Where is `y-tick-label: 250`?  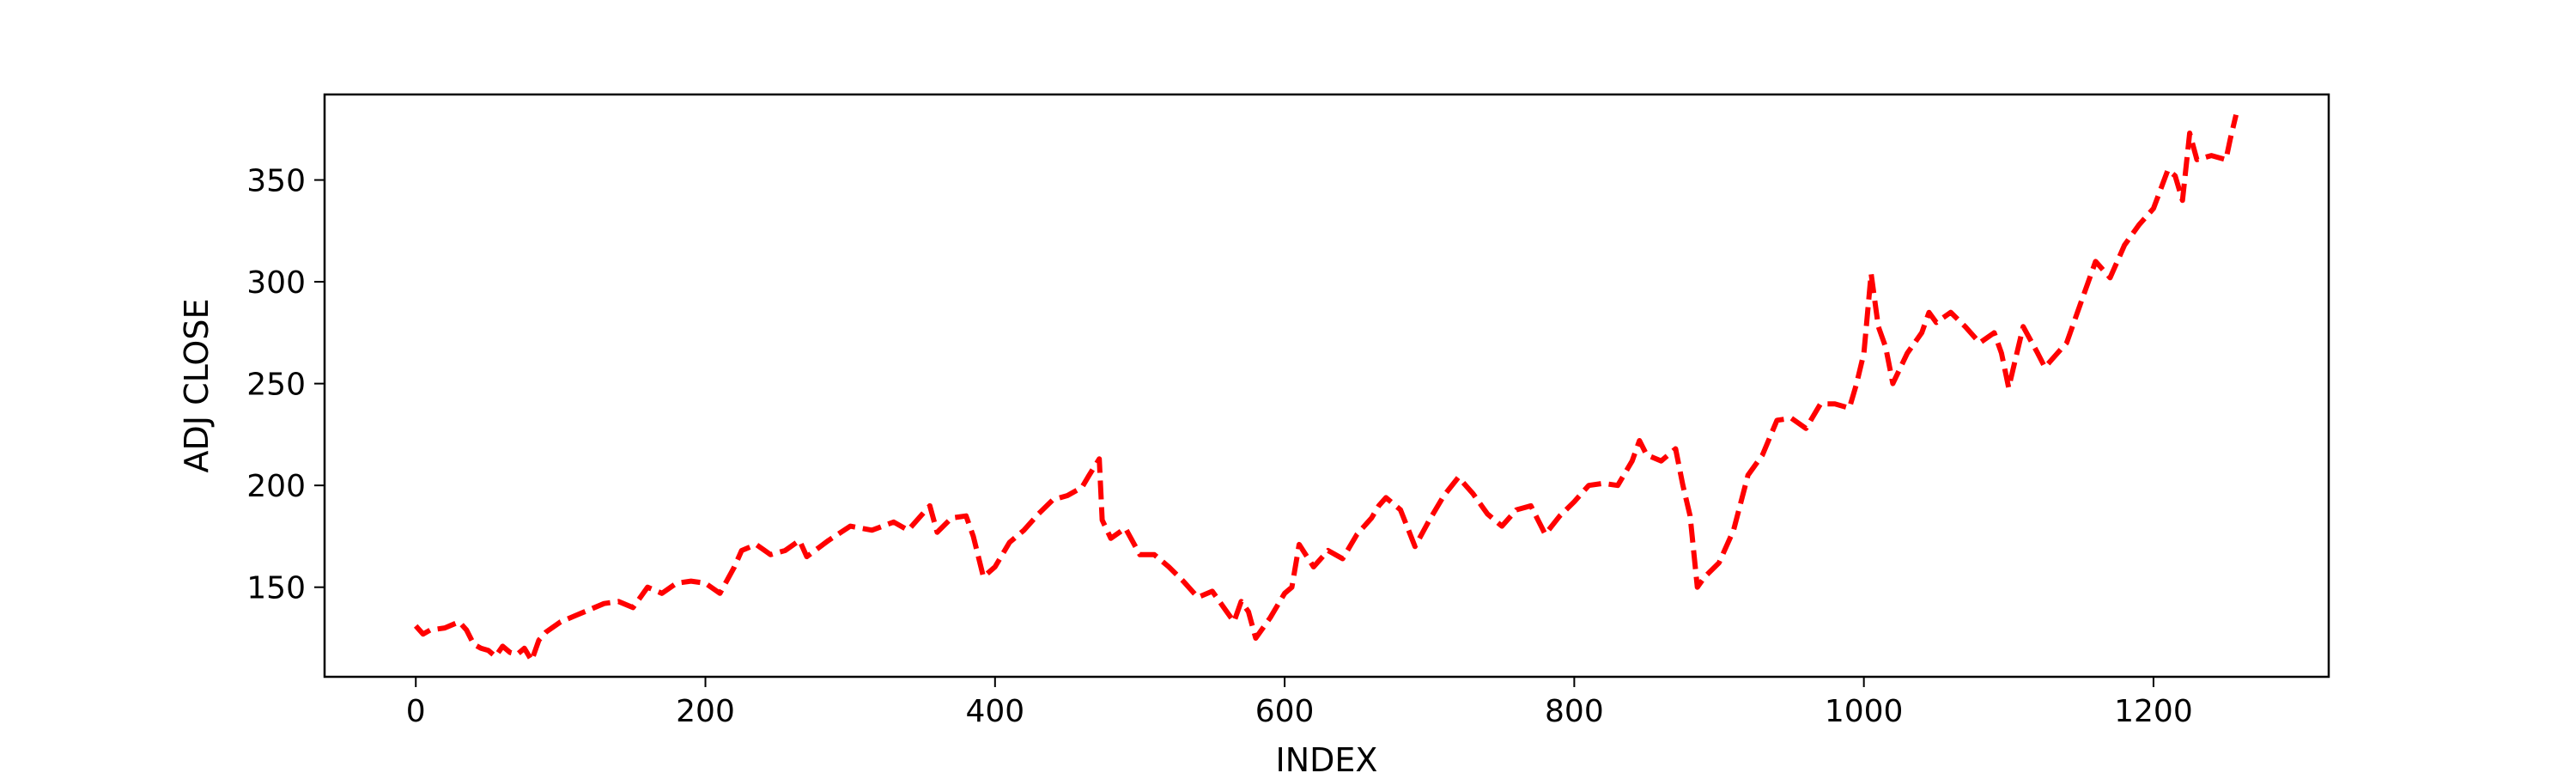 y-tick-label: 250 is located at coordinates (276, 385).